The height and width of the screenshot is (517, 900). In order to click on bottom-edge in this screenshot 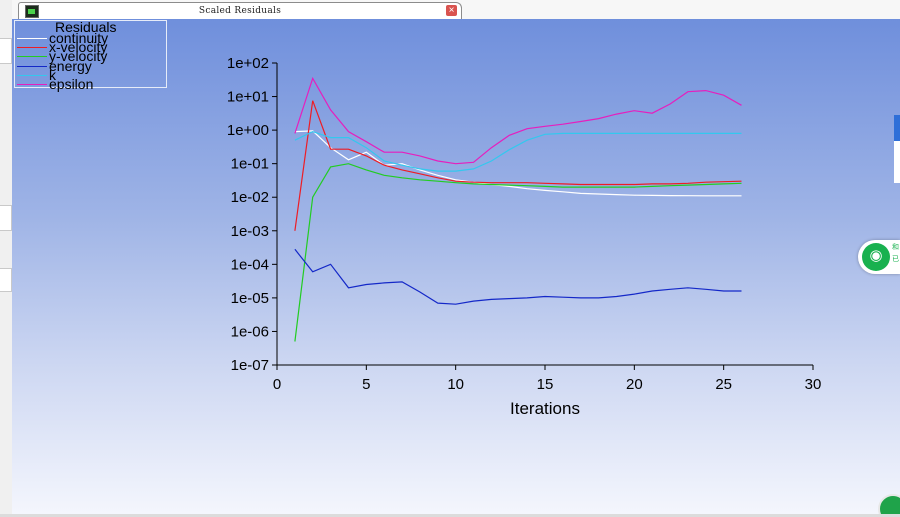, I will do `click(450, 515)`.